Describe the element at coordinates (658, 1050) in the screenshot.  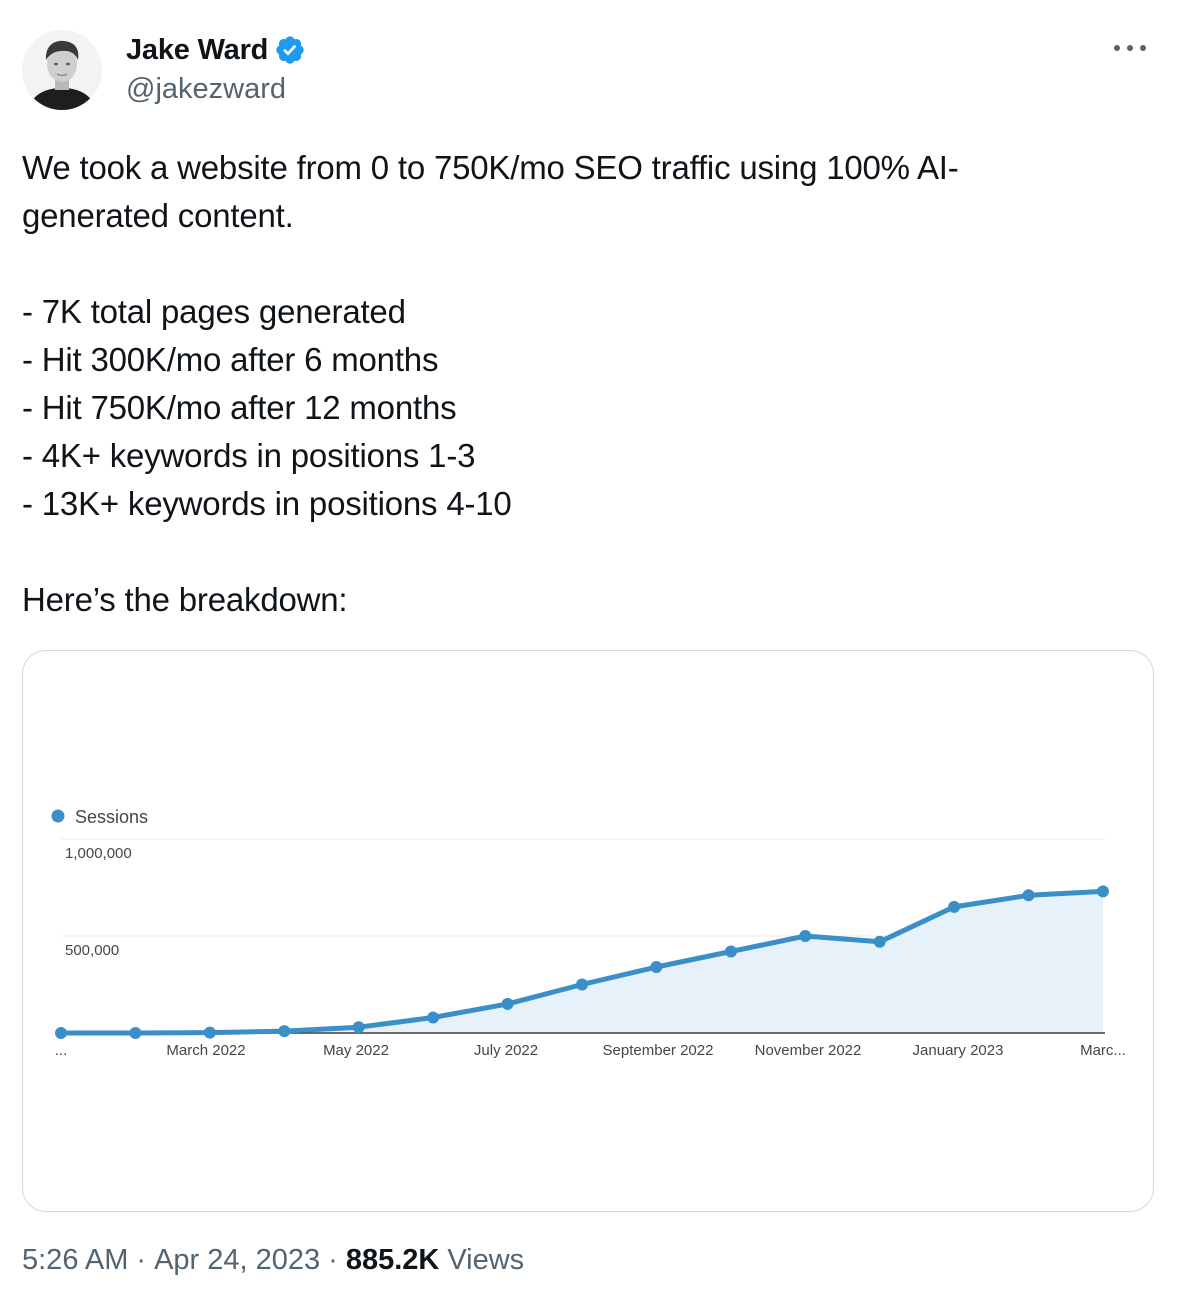
I see `x-tick-label: September 2022` at that location.